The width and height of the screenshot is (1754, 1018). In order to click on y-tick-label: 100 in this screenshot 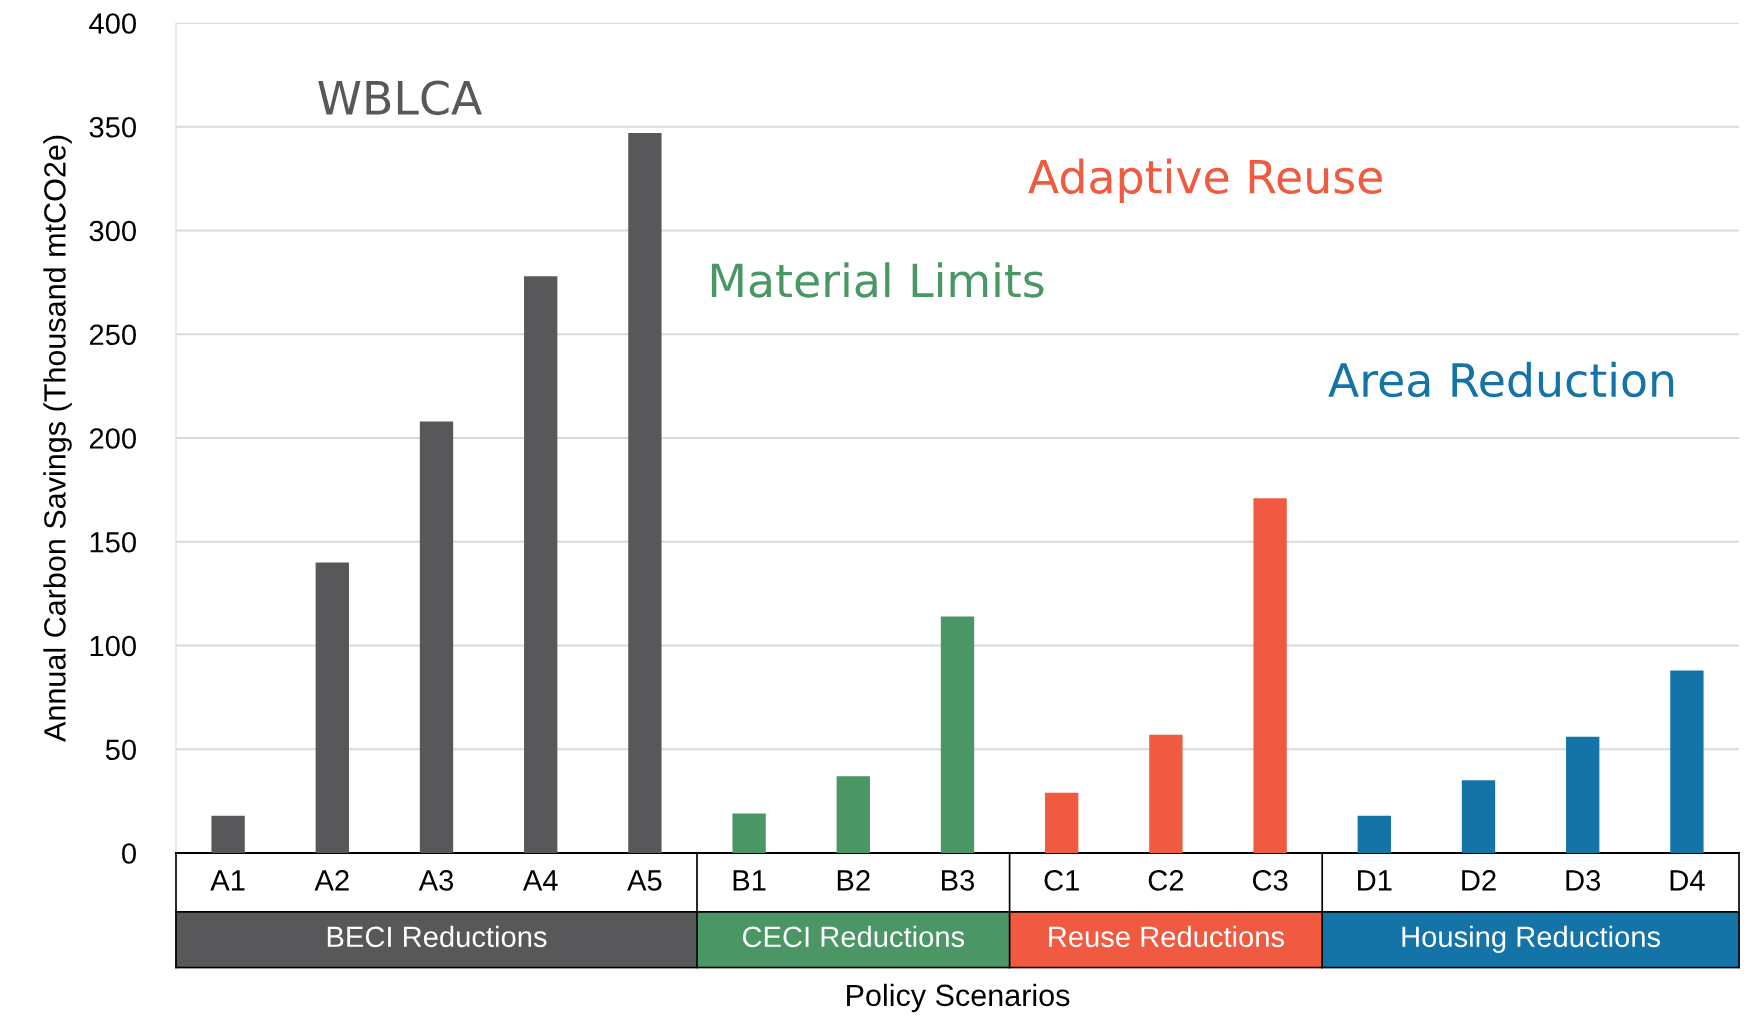, I will do `click(113, 646)`.